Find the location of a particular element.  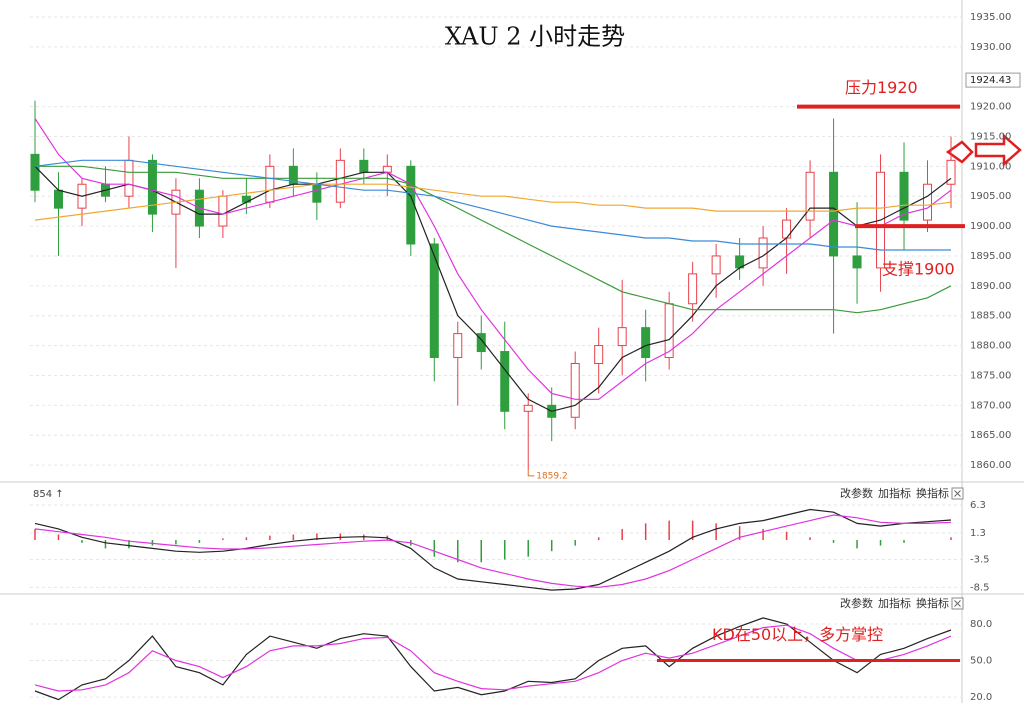

annotation-label: KD在50以上，多方掌控 is located at coordinates (797, 634).